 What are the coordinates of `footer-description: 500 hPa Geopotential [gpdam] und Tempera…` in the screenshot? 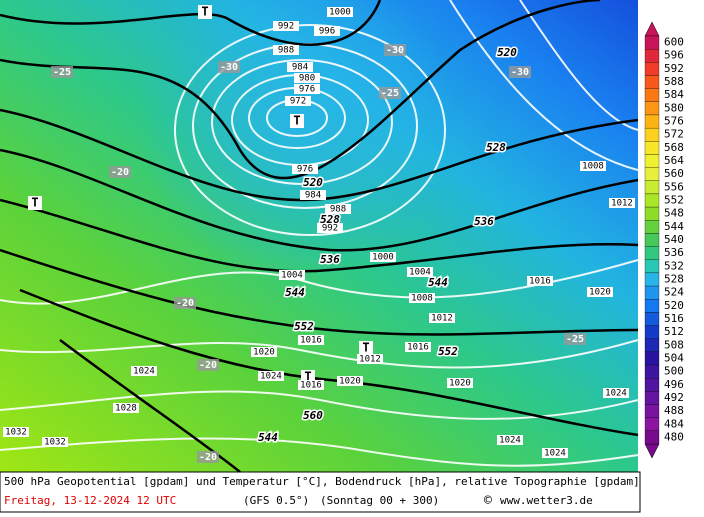 It's located at (322, 481).